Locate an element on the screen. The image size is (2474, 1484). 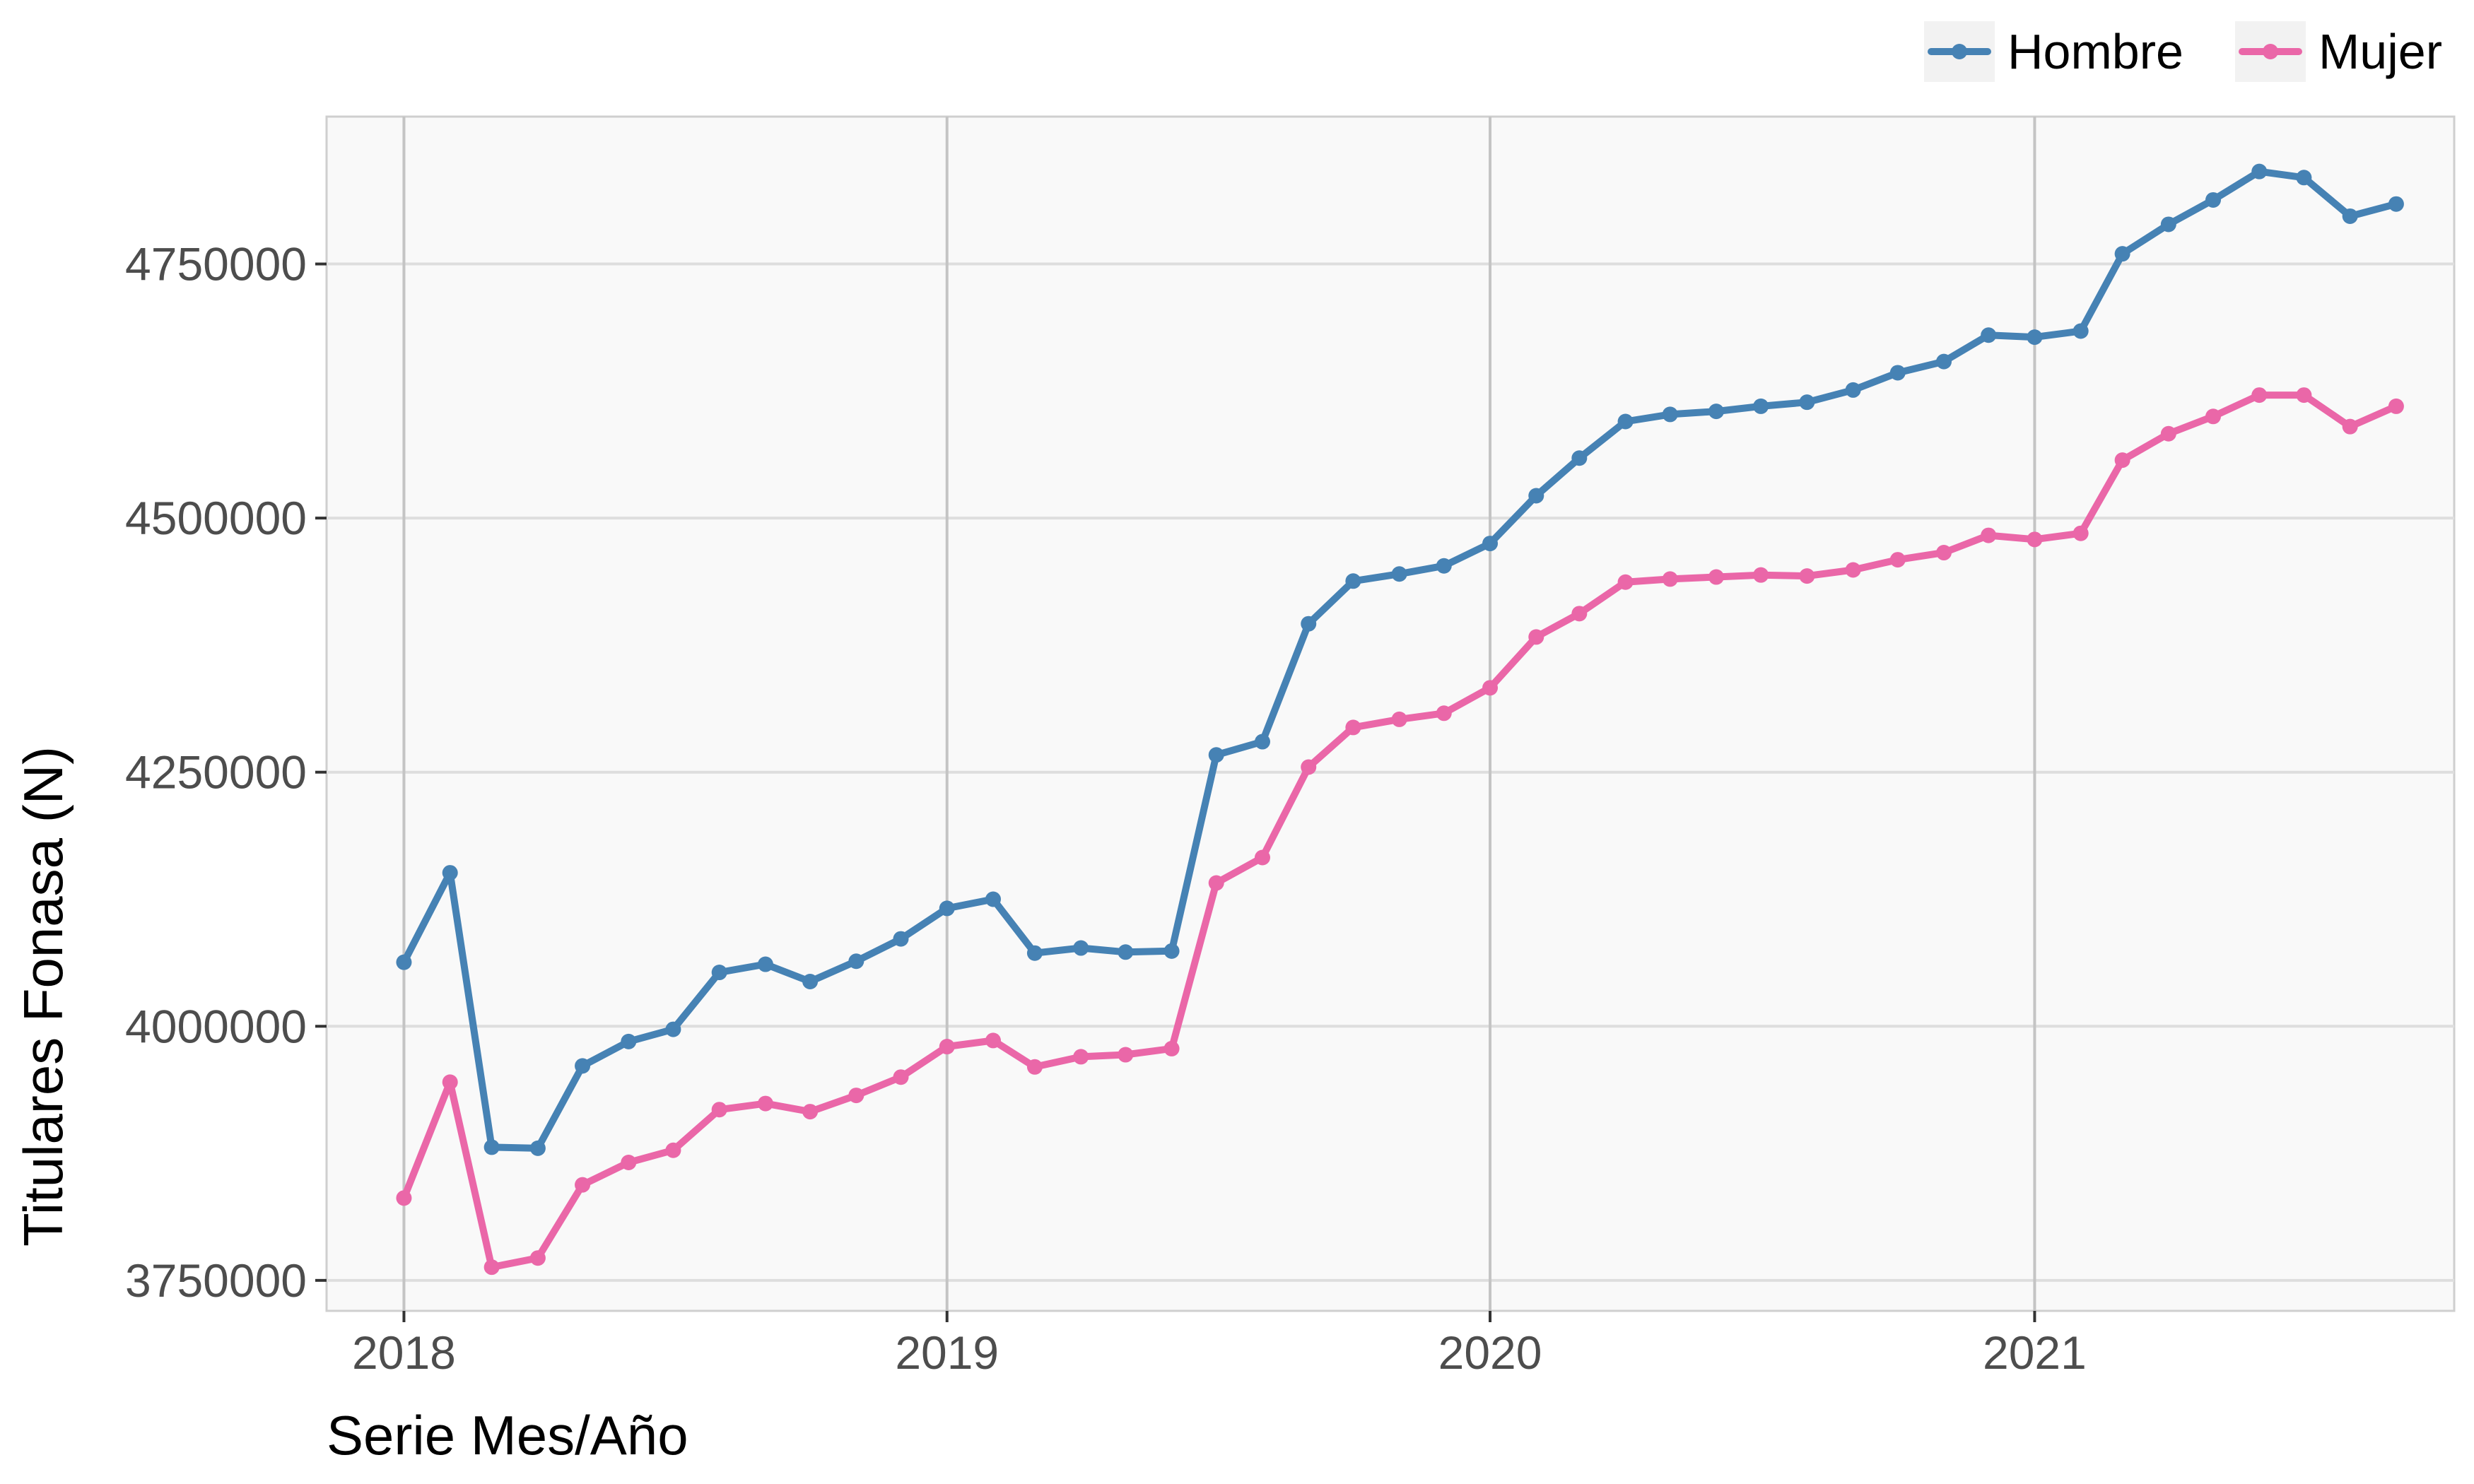
legend-label: Mujer is located at coordinates (2380, 51).